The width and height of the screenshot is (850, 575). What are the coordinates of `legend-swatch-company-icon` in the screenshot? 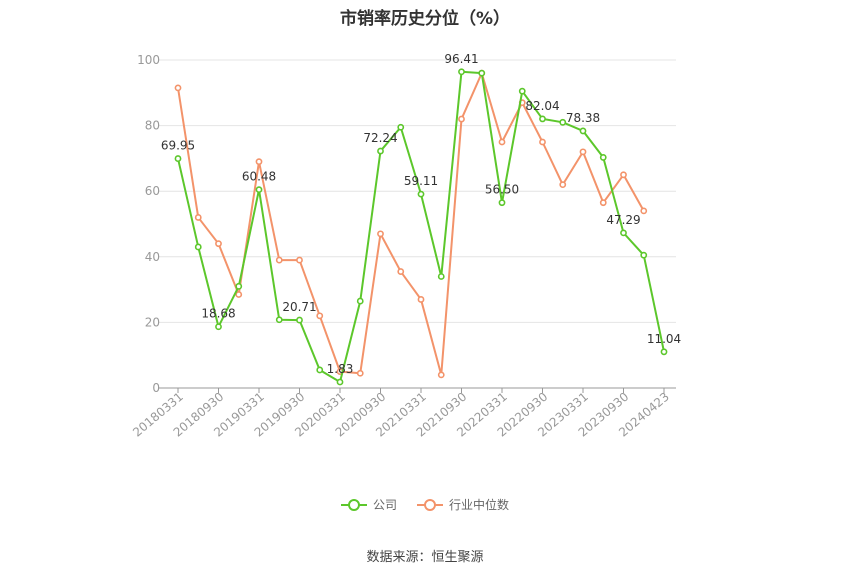 It's located at (353, 504).